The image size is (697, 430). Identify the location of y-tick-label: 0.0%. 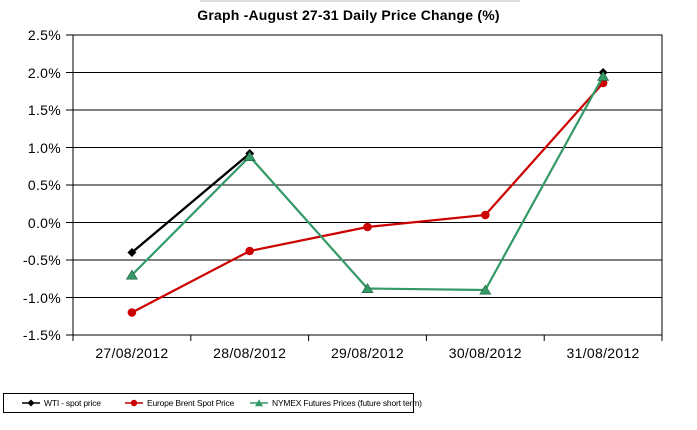
(44, 222).